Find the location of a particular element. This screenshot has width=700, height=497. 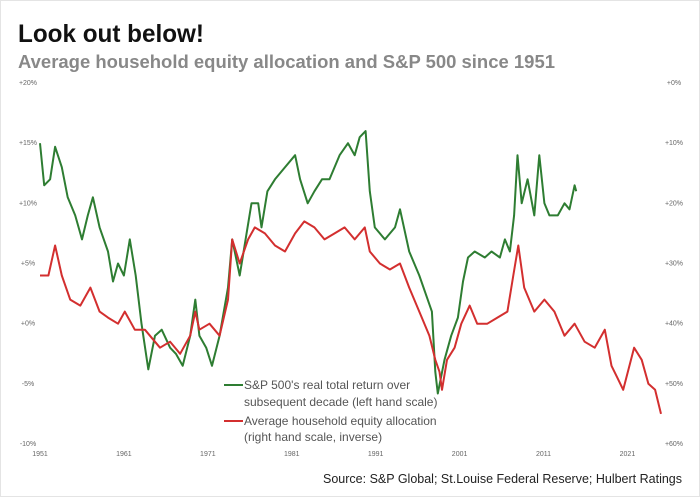

left-axis-tick: +15% is located at coordinates (28, 143).